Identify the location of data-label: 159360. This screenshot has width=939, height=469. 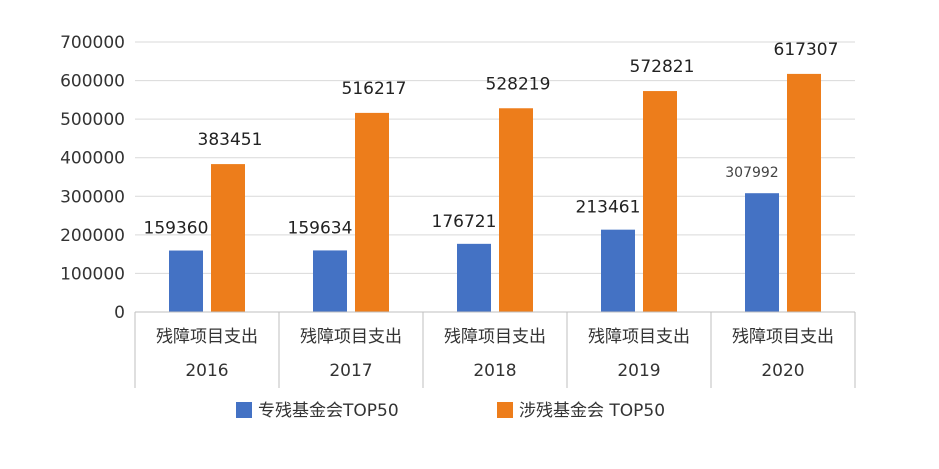
(176, 229).